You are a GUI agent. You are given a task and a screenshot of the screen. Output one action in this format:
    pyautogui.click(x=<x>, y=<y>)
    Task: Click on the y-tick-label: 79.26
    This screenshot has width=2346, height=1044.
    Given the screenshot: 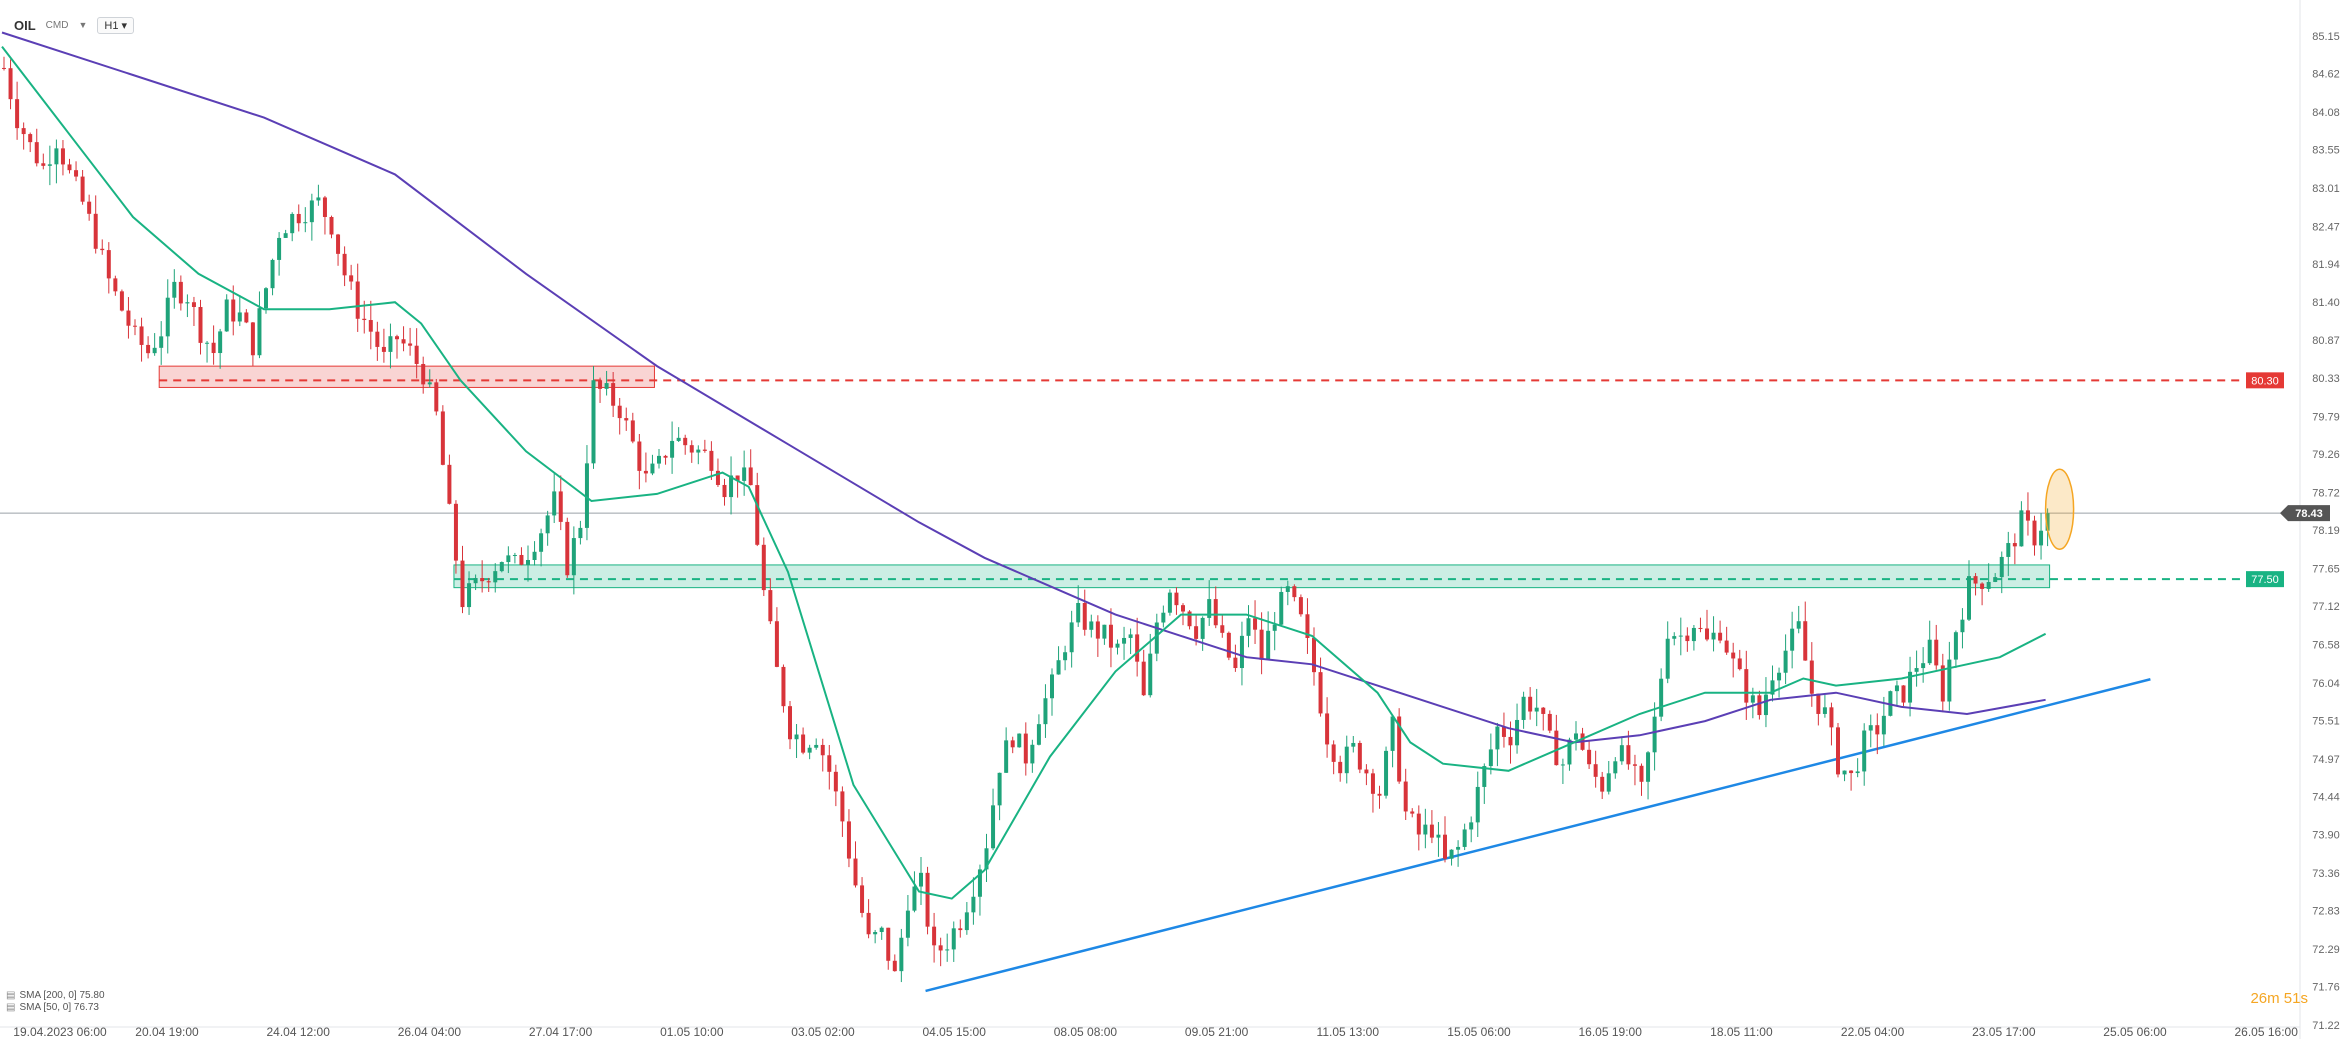 What is the action you would take?
    pyautogui.click(x=2326, y=455)
    